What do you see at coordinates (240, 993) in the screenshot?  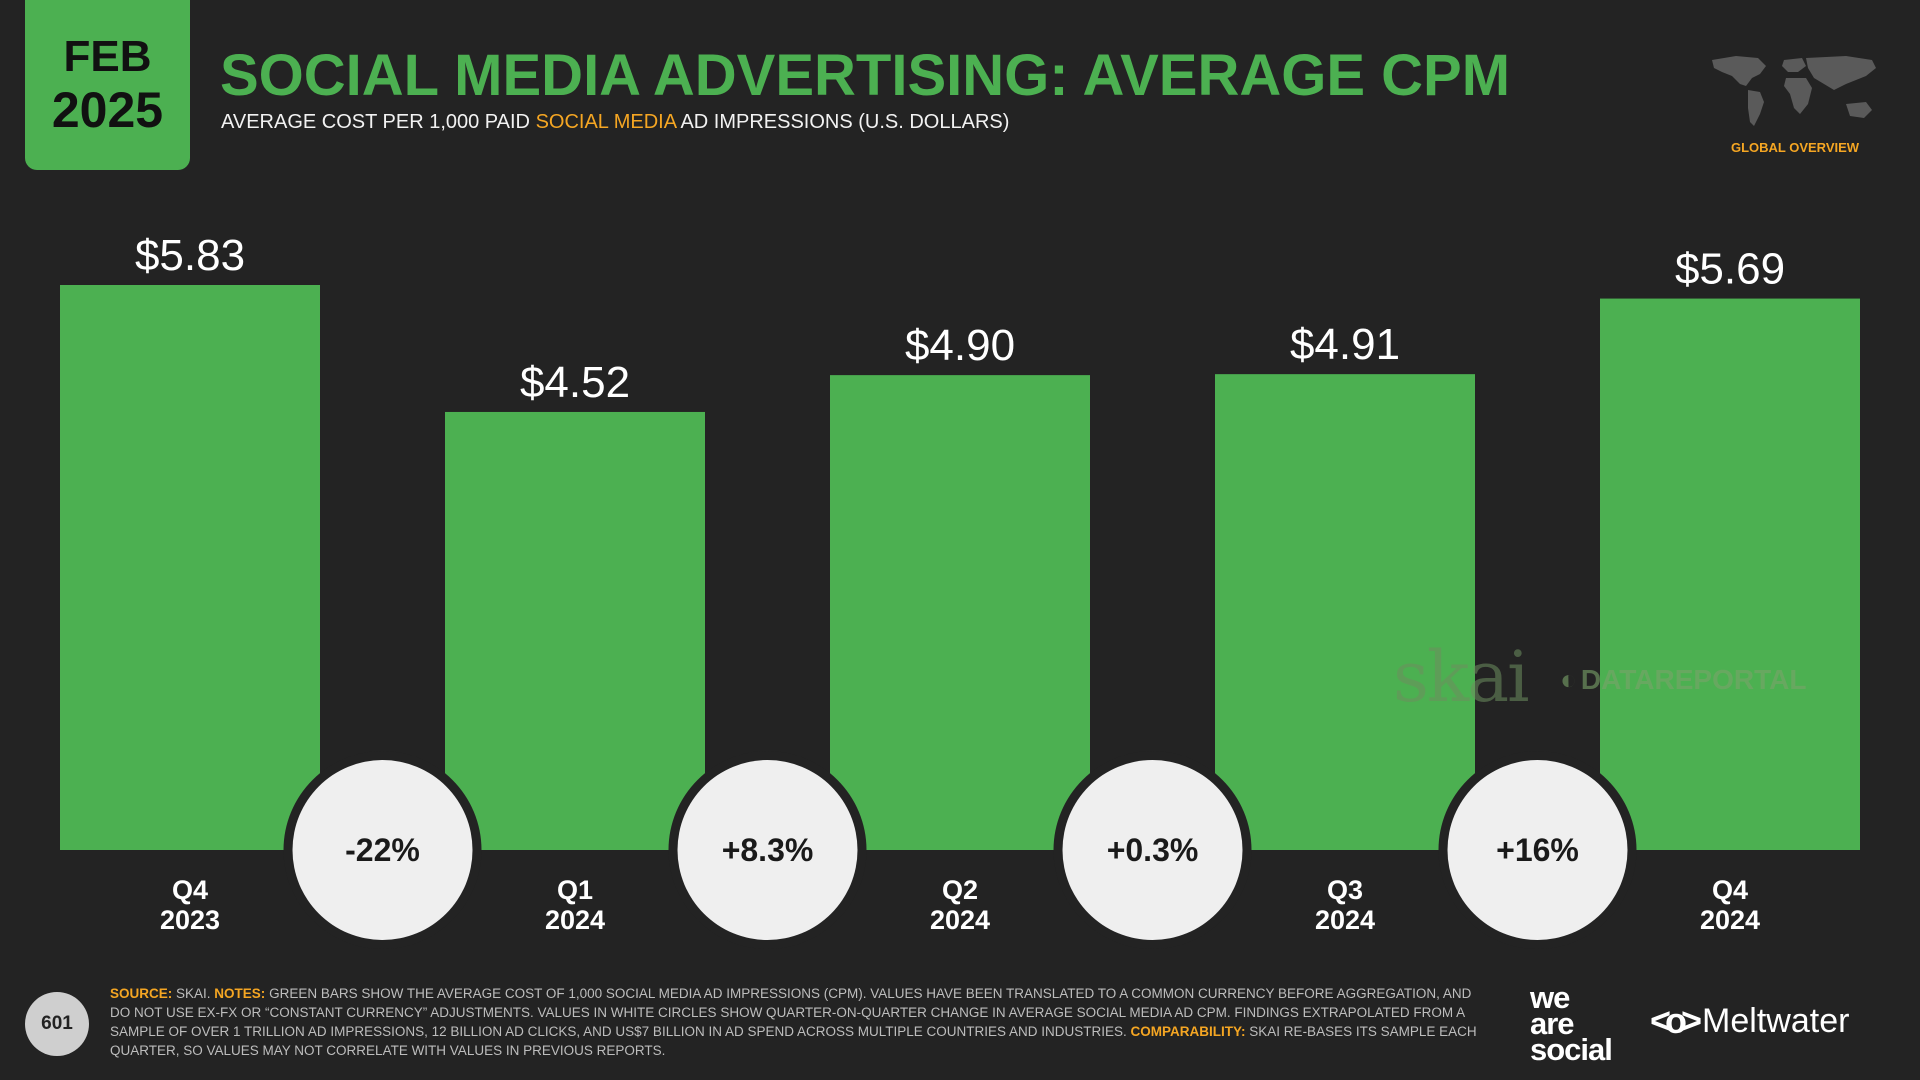 I see `notes-label: NOTES:` at bounding box center [240, 993].